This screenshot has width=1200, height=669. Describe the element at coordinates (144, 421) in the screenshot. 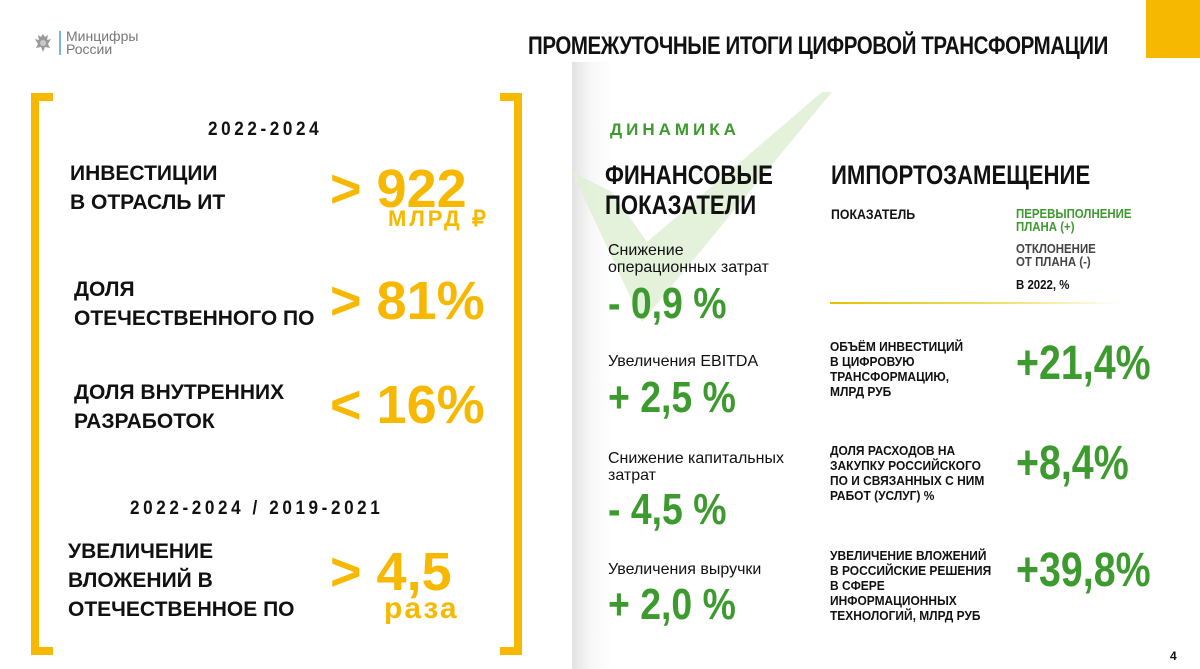

I see `metric-label-line: РАЗРАБОТОК` at that location.